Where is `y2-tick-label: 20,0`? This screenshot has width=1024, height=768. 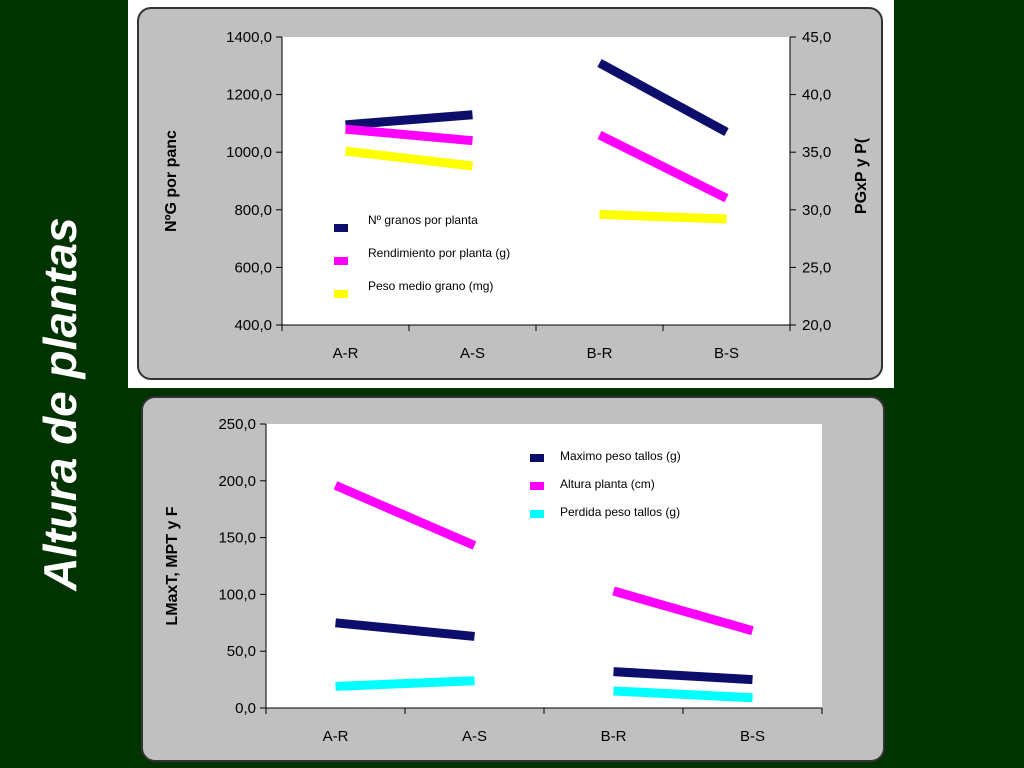
y2-tick-label: 20,0 is located at coordinates (816, 325).